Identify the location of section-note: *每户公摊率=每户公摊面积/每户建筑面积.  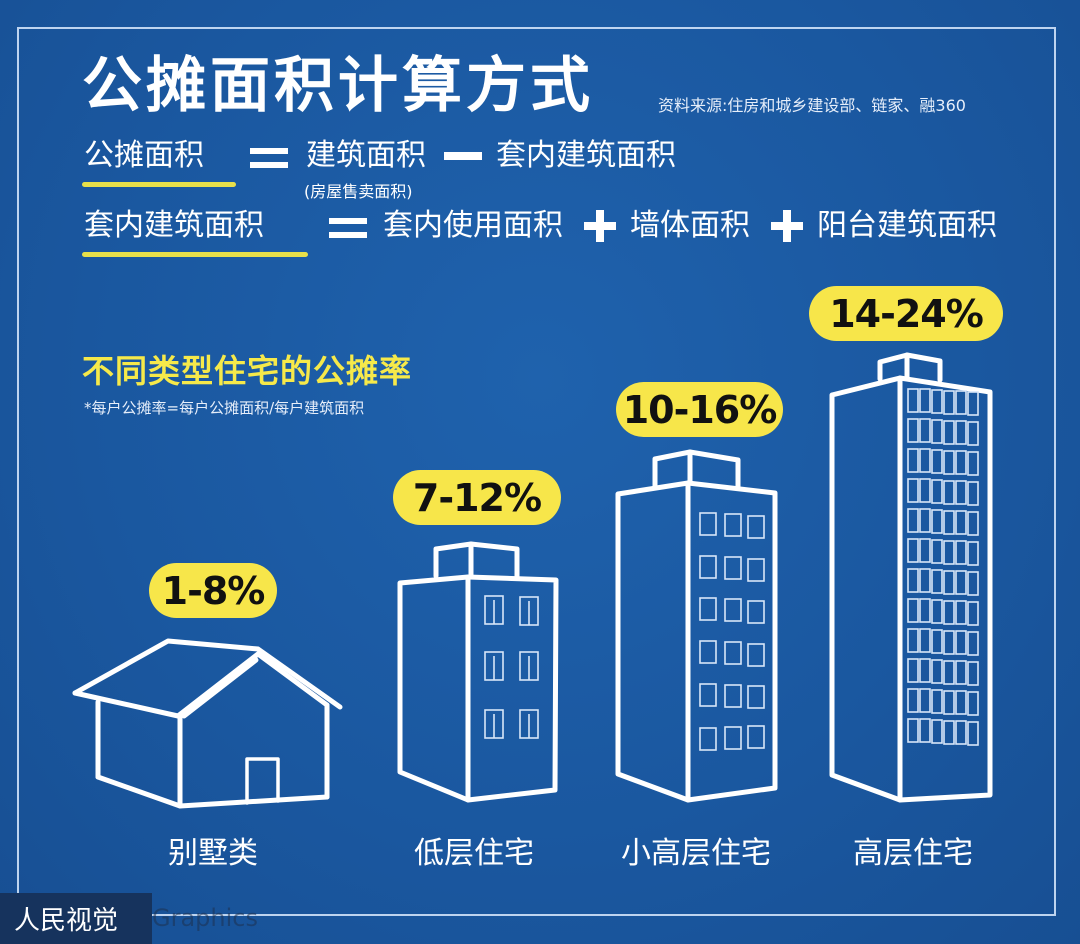
(224, 408).